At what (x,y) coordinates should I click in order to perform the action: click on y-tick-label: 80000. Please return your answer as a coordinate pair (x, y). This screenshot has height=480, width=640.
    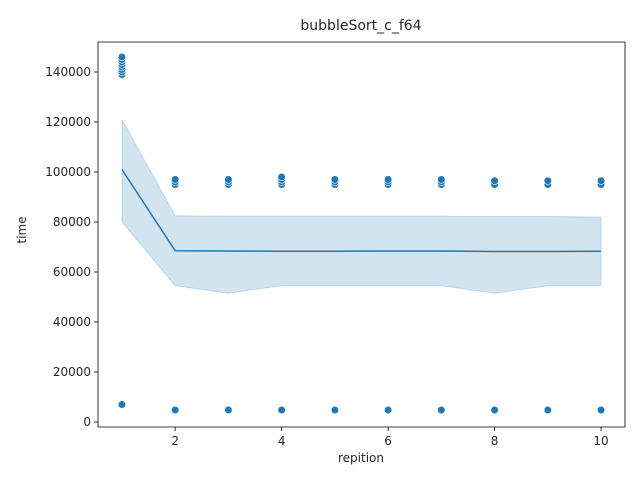
    Looking at the image, I should click on (72, 222).